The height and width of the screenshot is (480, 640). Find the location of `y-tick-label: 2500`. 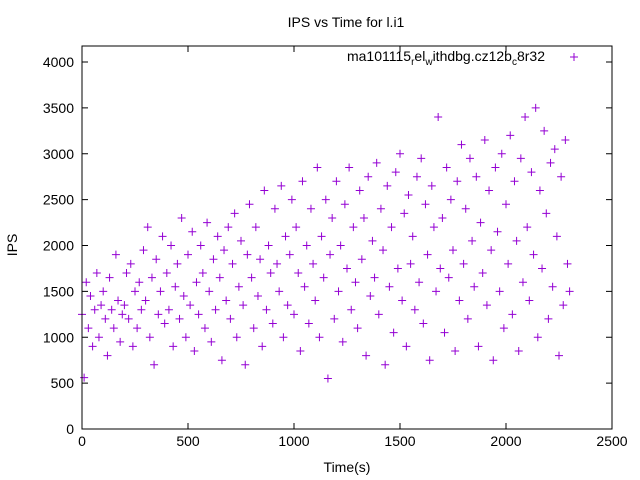

y-tick-label: 2500 is located at coordinates (58, 200).